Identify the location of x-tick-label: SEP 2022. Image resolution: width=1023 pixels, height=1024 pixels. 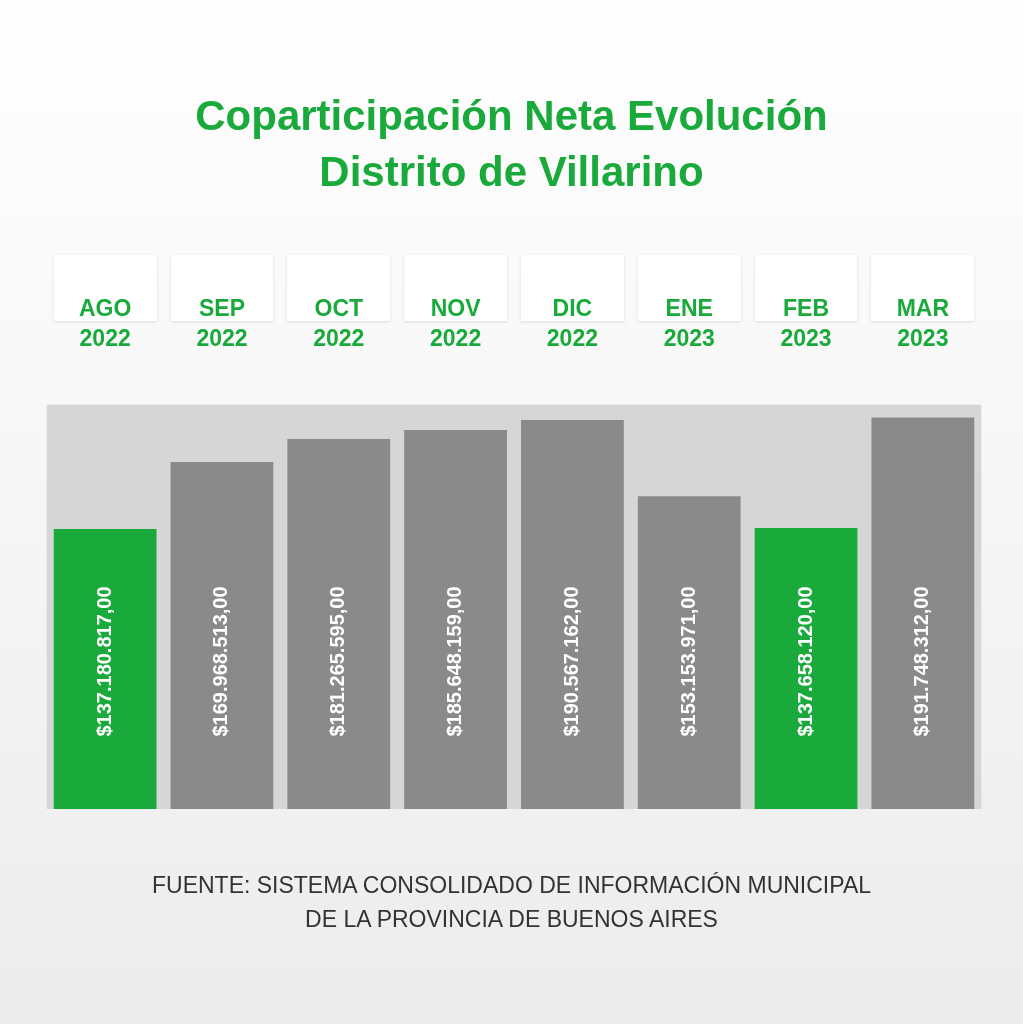
(222, 323).